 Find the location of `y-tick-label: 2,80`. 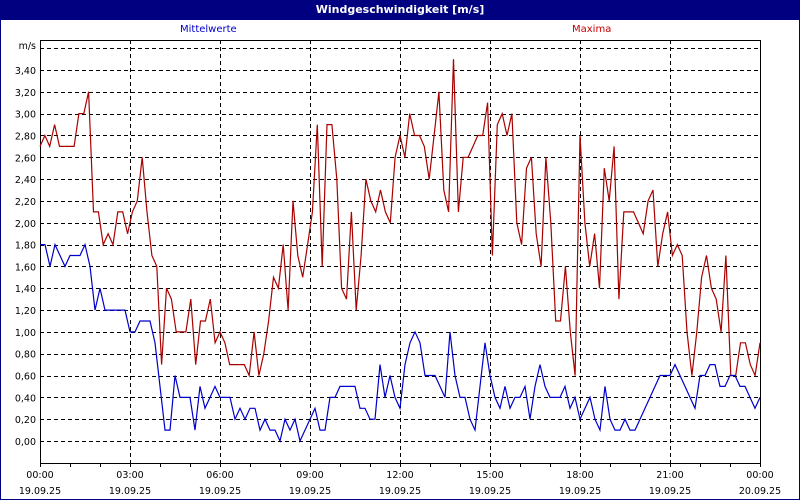

y-tick-label: 2,80 is located at coordinates (25, 136).